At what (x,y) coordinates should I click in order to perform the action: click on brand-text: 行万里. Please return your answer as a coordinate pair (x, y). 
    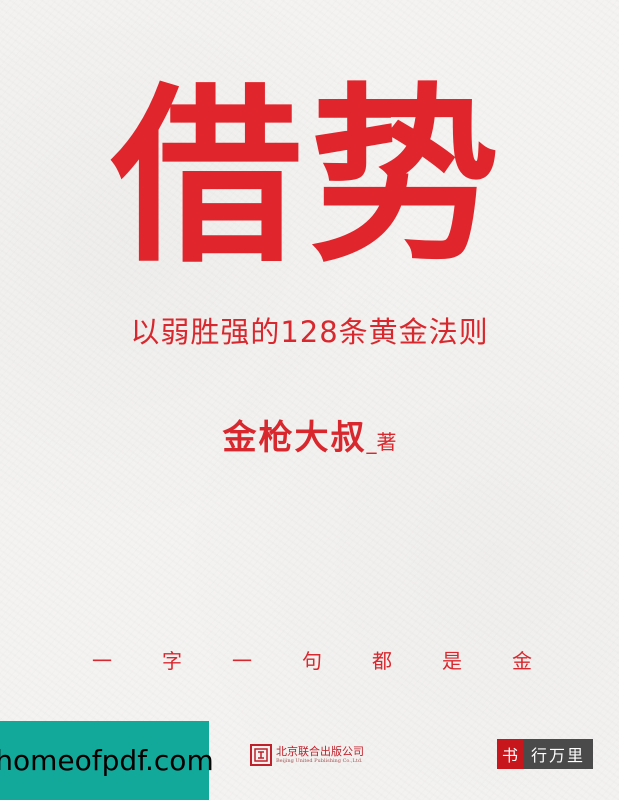
    Looking at the image, I should click on (558, 754).